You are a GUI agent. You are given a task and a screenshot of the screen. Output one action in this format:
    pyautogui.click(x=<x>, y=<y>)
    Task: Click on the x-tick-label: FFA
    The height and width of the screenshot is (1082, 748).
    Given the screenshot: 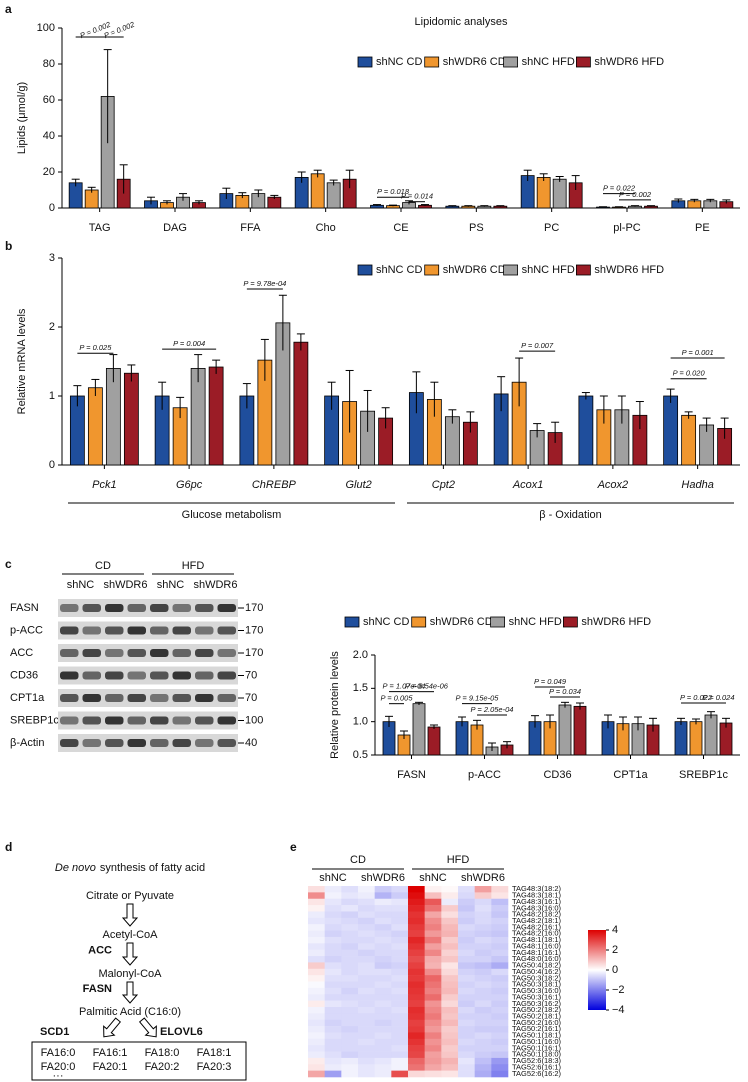 What is the action you would take?
    pyautogui.click(x=250, y=228)
    